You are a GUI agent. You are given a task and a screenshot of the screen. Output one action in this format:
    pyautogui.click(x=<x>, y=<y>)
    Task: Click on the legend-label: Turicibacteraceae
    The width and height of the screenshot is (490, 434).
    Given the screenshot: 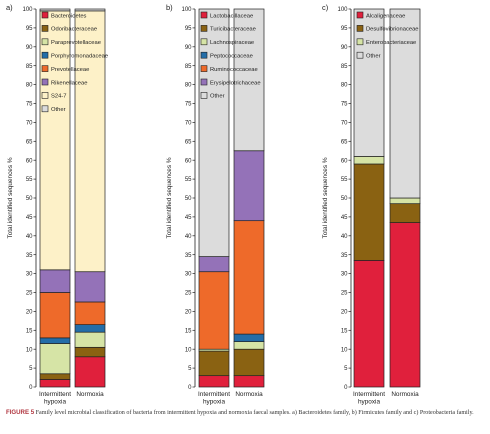 What is the action you would take?
    pyautogui.click(x=233, y=30)
    